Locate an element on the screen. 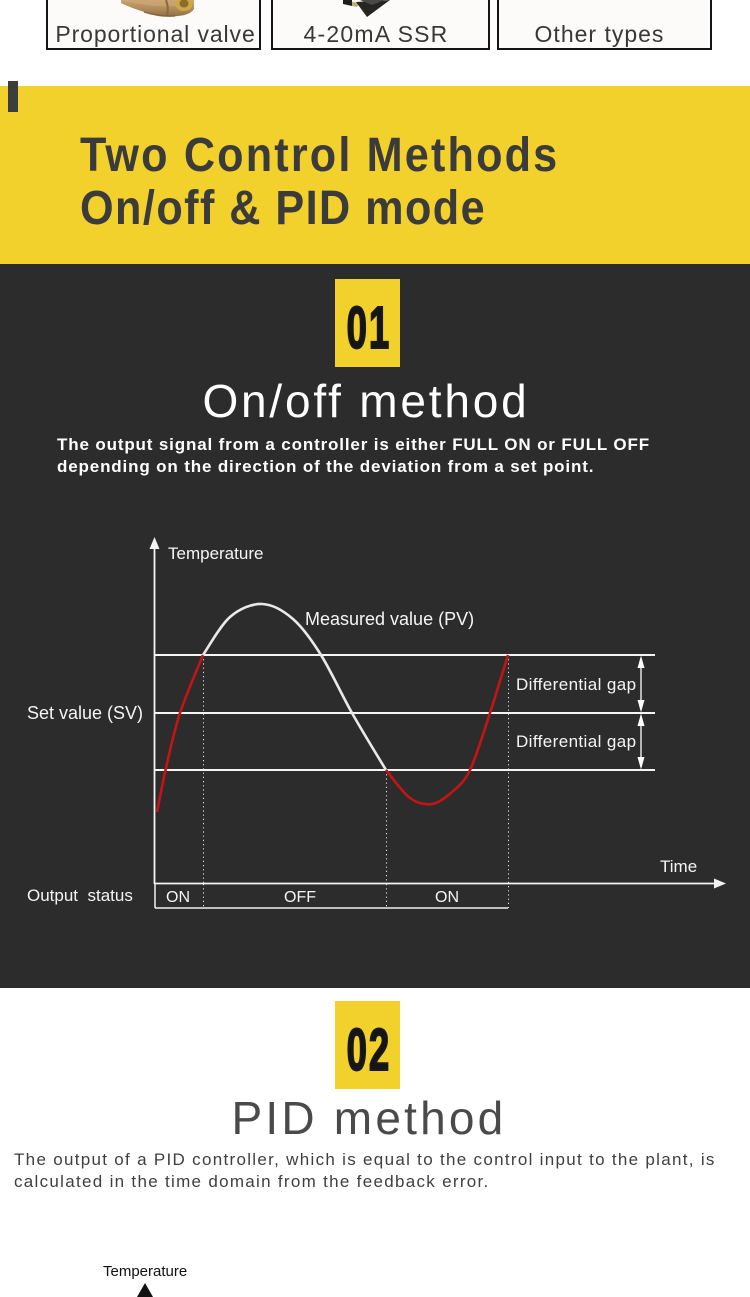  svg-text: OFF is located at coordinates (300, 897).